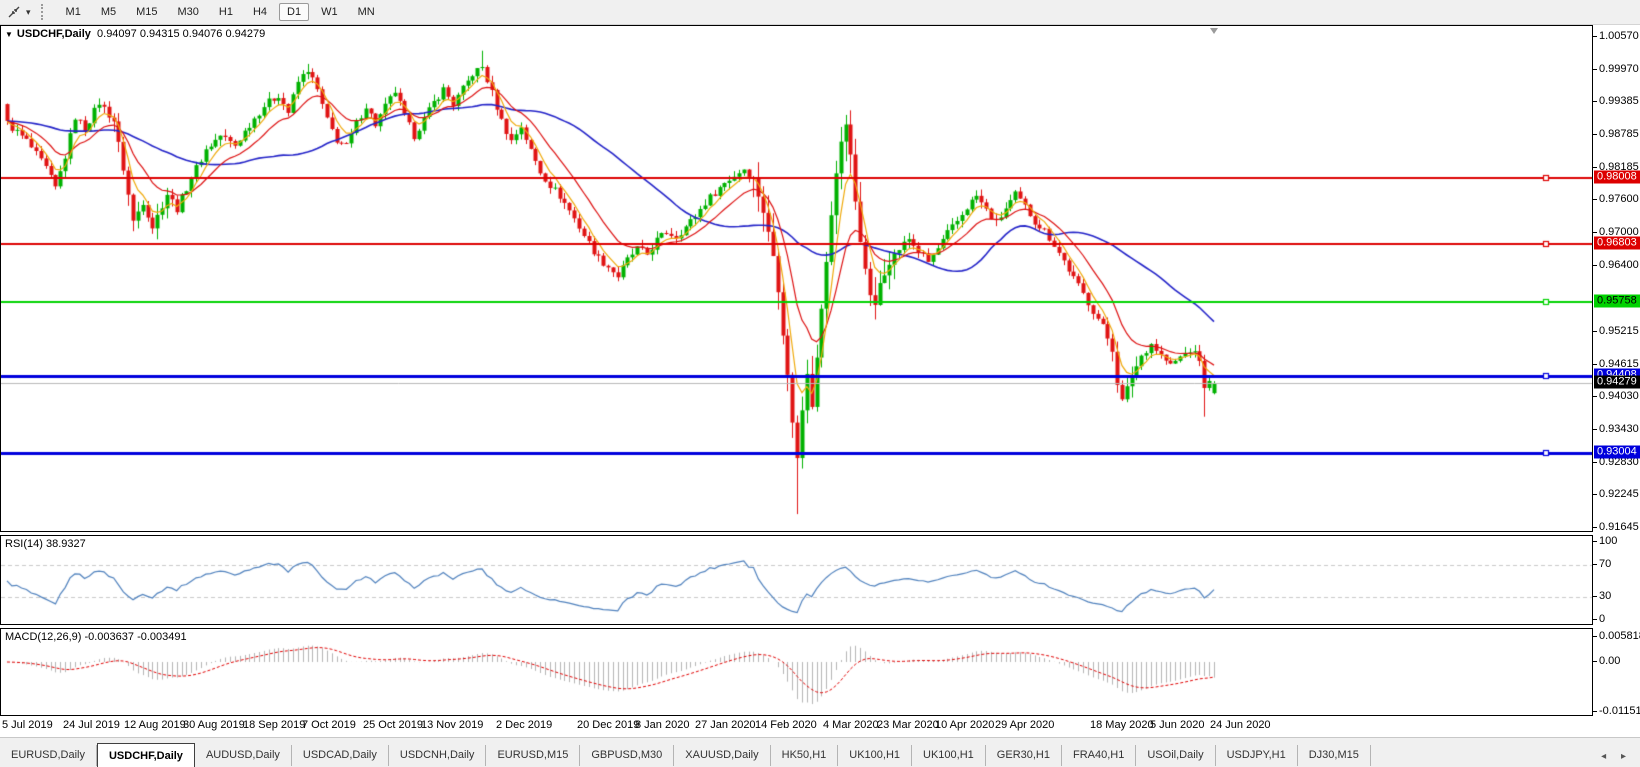 This screenshot has height=767, width=1640. I want to click on macd-canvas, so click(796, 672).